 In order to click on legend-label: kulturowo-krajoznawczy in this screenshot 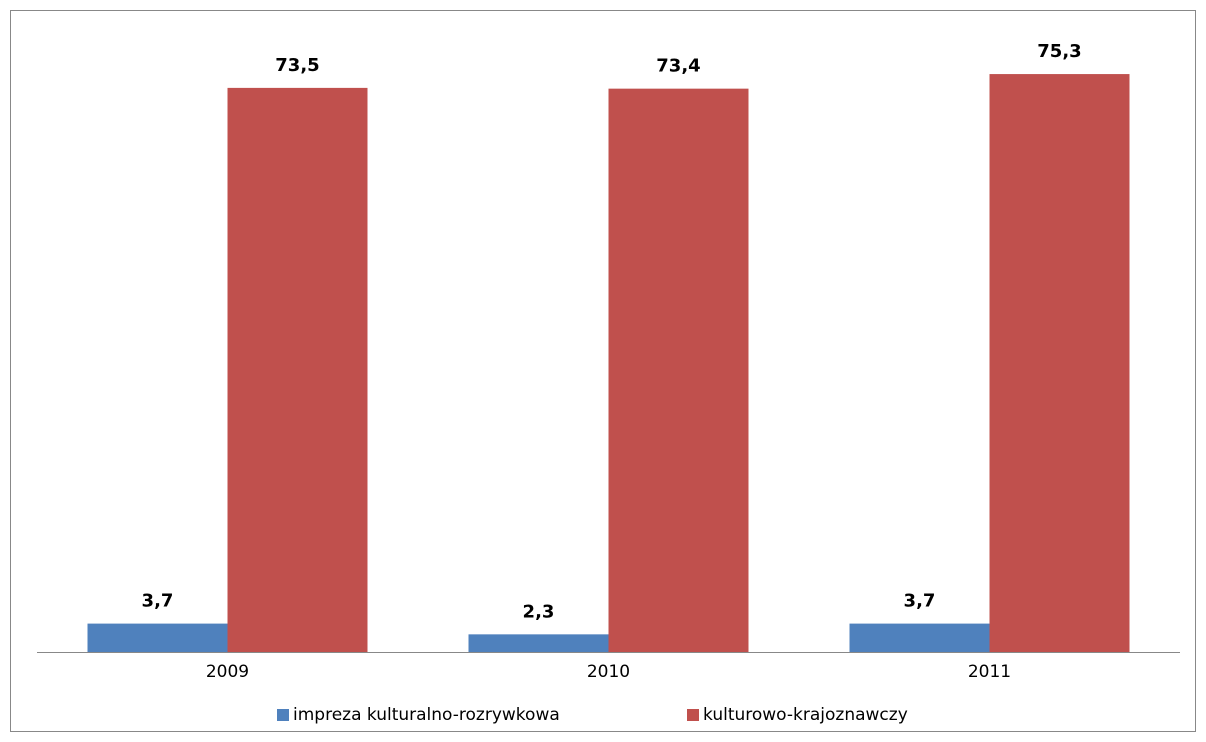, I will do `click(805, 715)`.